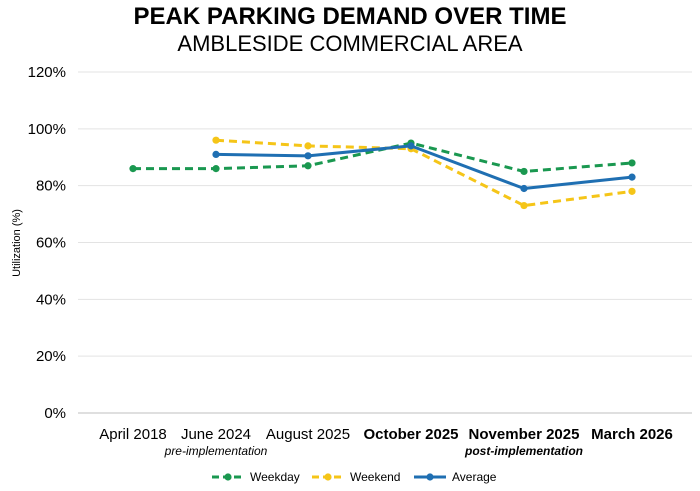 This screenshot has height=491, width=700. What do you see at coordinates (47, 129) in the screenshot?
I see `y-tick-label: 100%` at bounding box center [47, 129].